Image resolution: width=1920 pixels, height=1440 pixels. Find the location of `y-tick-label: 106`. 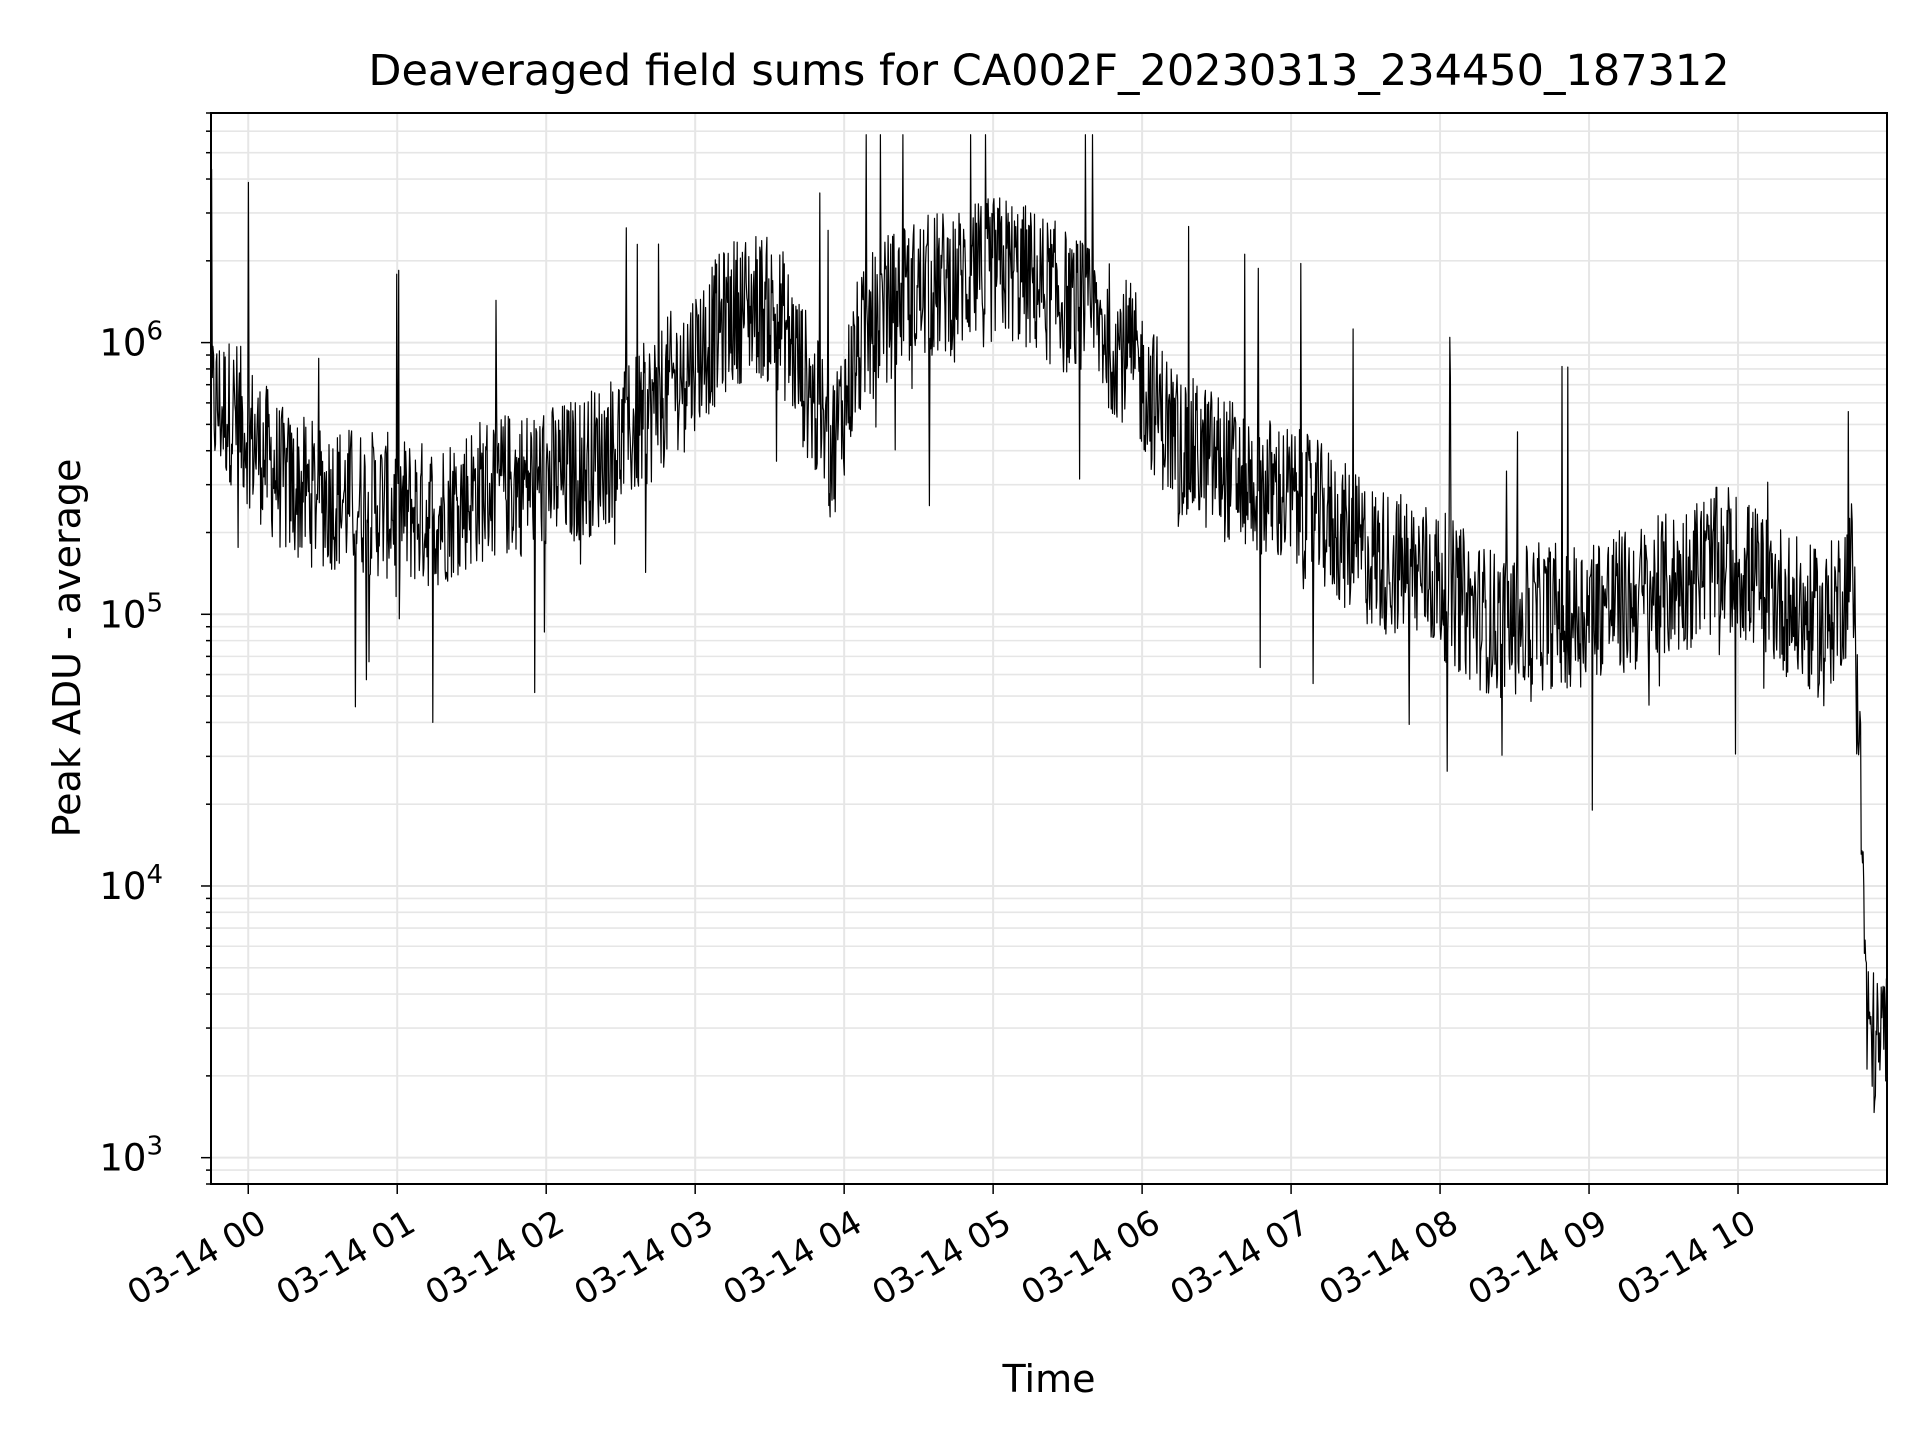

y-tick-label: 106 is located at coordinates (131, 341).